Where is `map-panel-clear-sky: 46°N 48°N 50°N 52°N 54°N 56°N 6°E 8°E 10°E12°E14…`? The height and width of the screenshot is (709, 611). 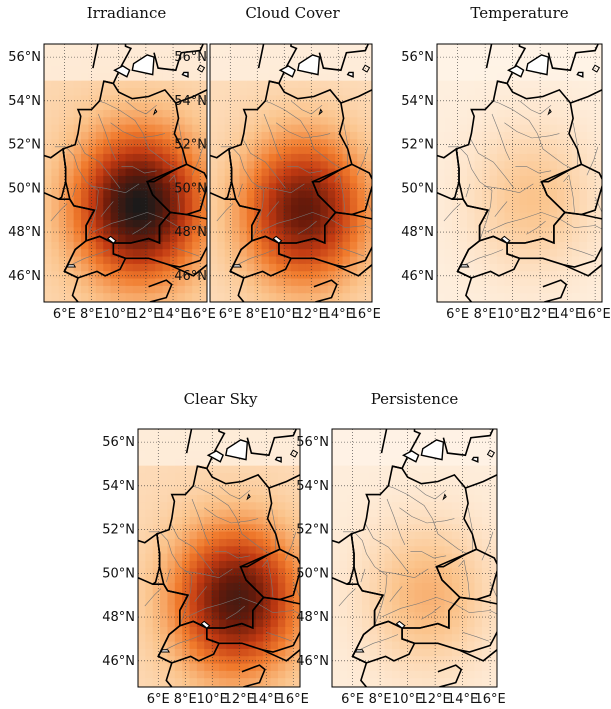
map-panel-clear-sky: 46°N 48°N 50°N 52°N 54°N 56°N 6°E 8°E 10°E12°E14… is located at coordinates (205, 567).